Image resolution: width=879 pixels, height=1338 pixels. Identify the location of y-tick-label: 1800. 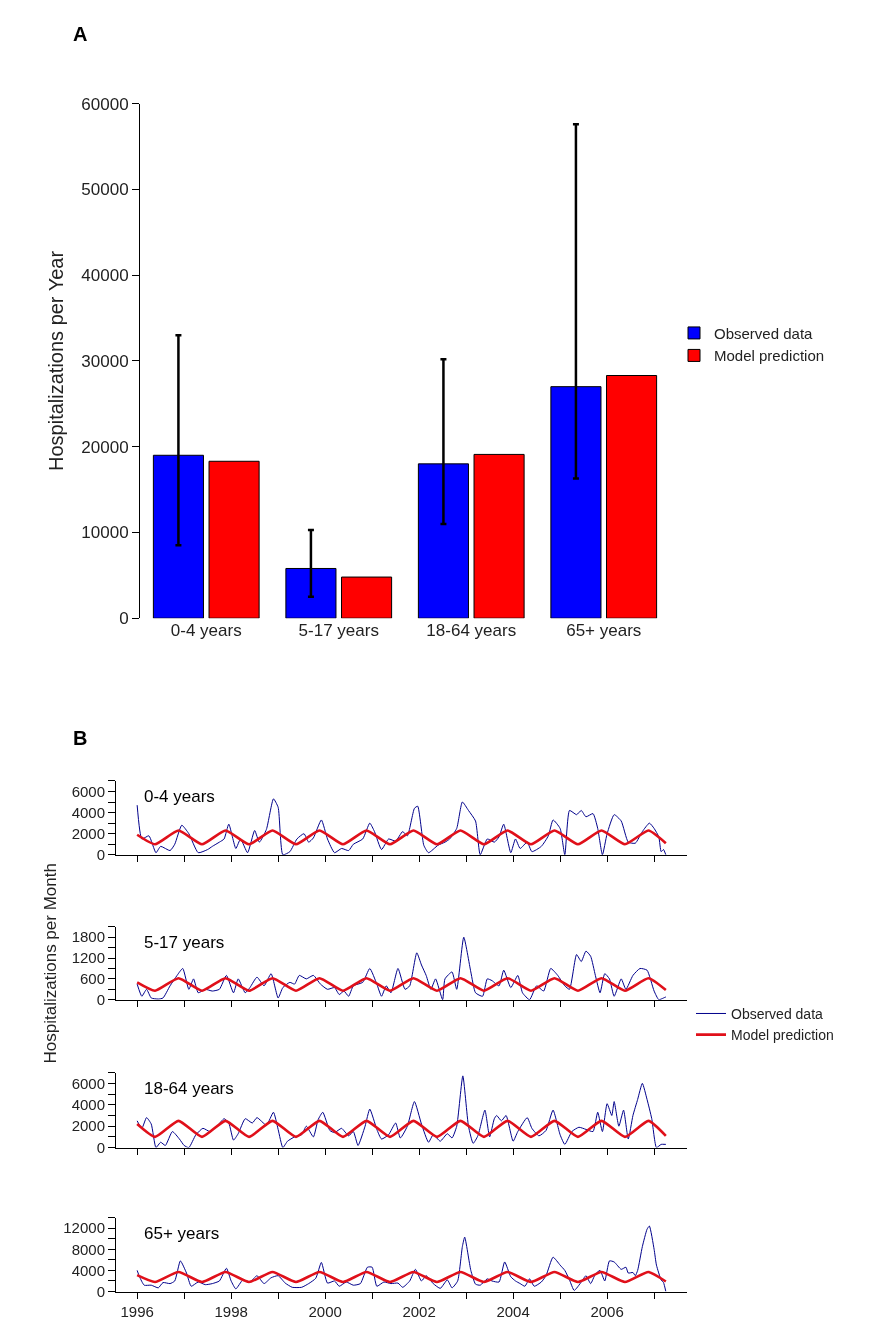
(88, 937).